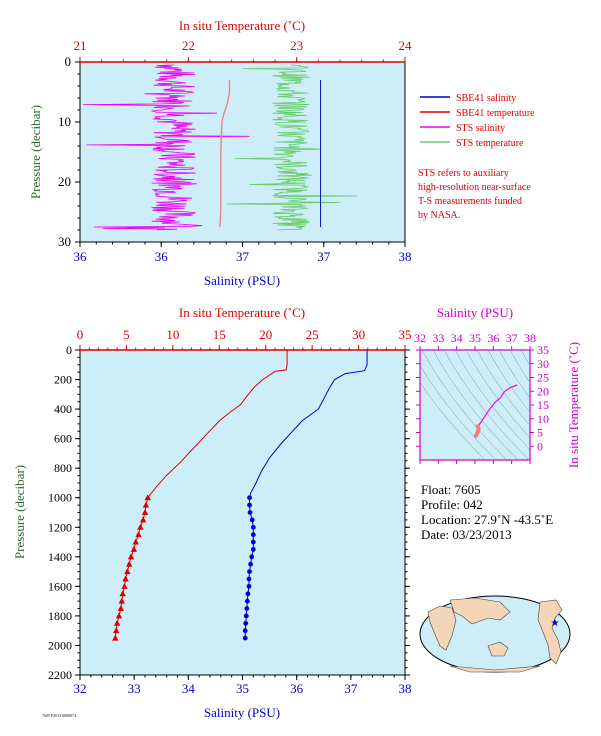  Describe the element at coordinates (495, 411) in the screenshot. I see `ts-series` at that location.